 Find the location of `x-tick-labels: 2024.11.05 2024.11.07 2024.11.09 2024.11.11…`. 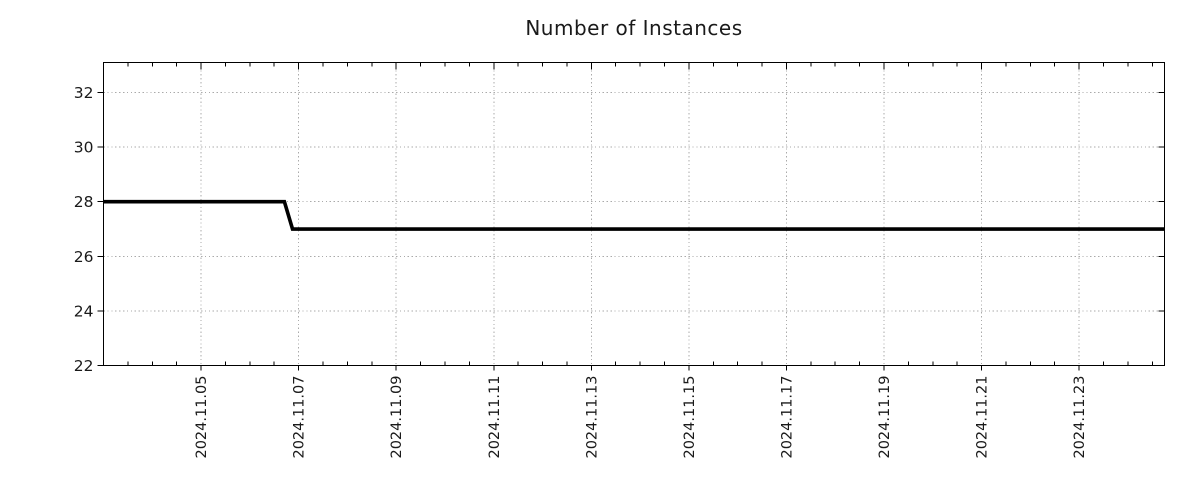

x-tick-labels: 2024.11.05 2024.11.07 2024.11.09 2024.11.11… is located at coordinates (641, 417).